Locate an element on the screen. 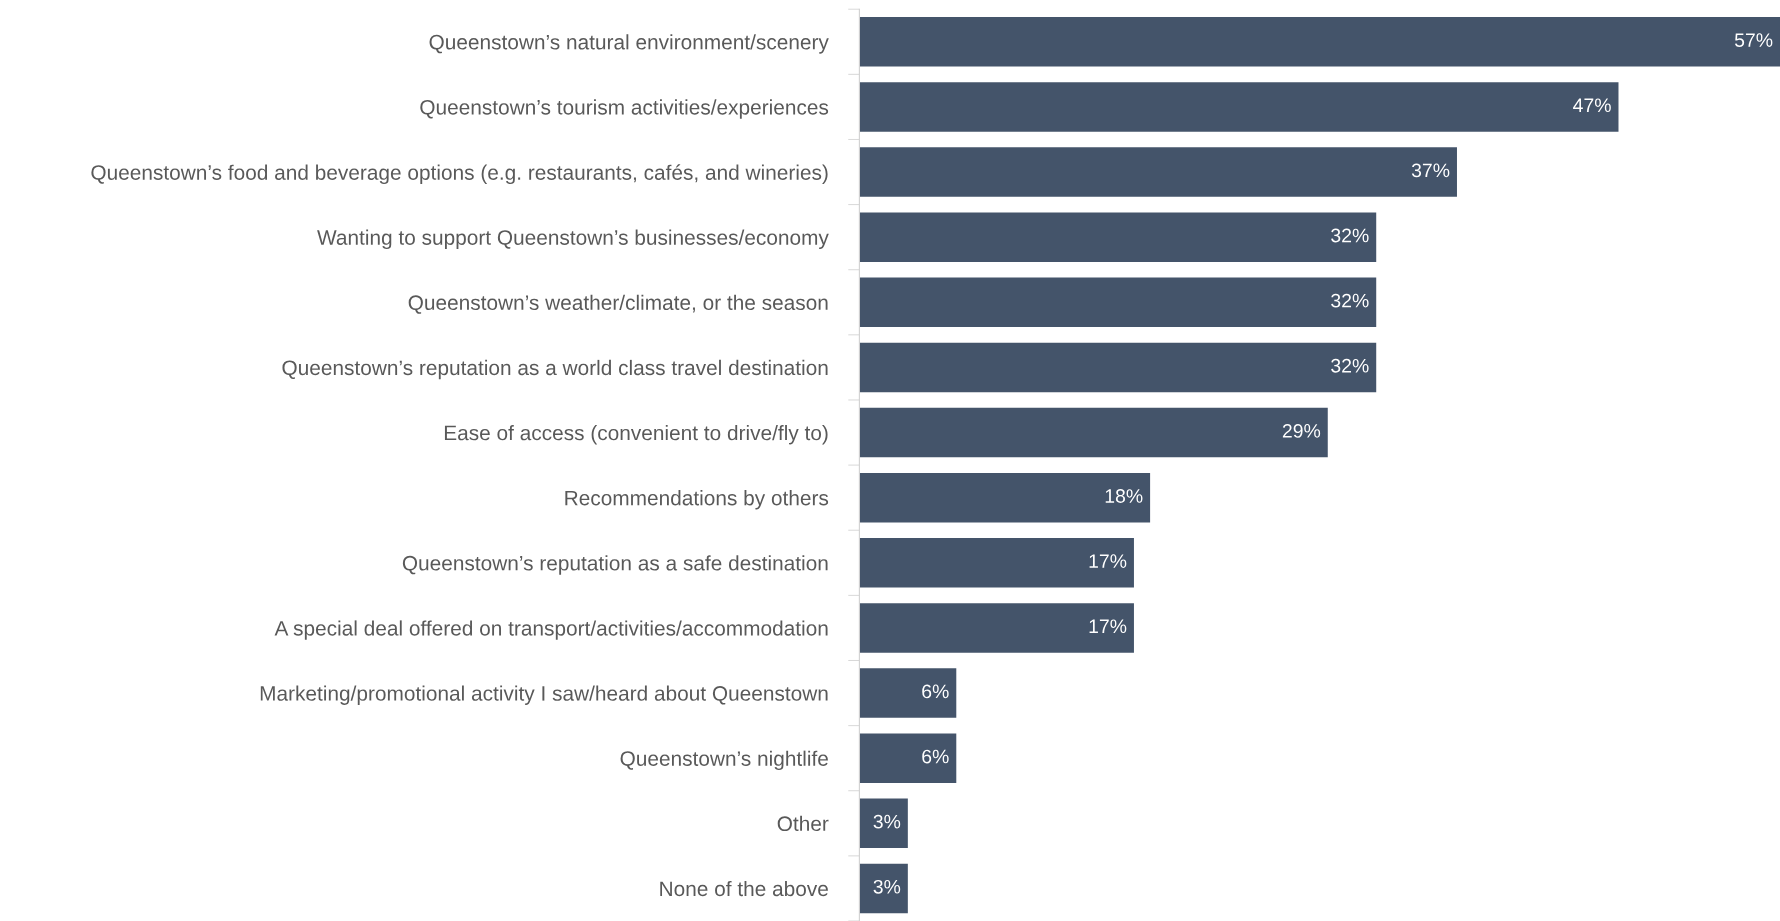  y-tick-label: A special deal offered on transport/activities/accommodation is located at coordinates (551, 630).